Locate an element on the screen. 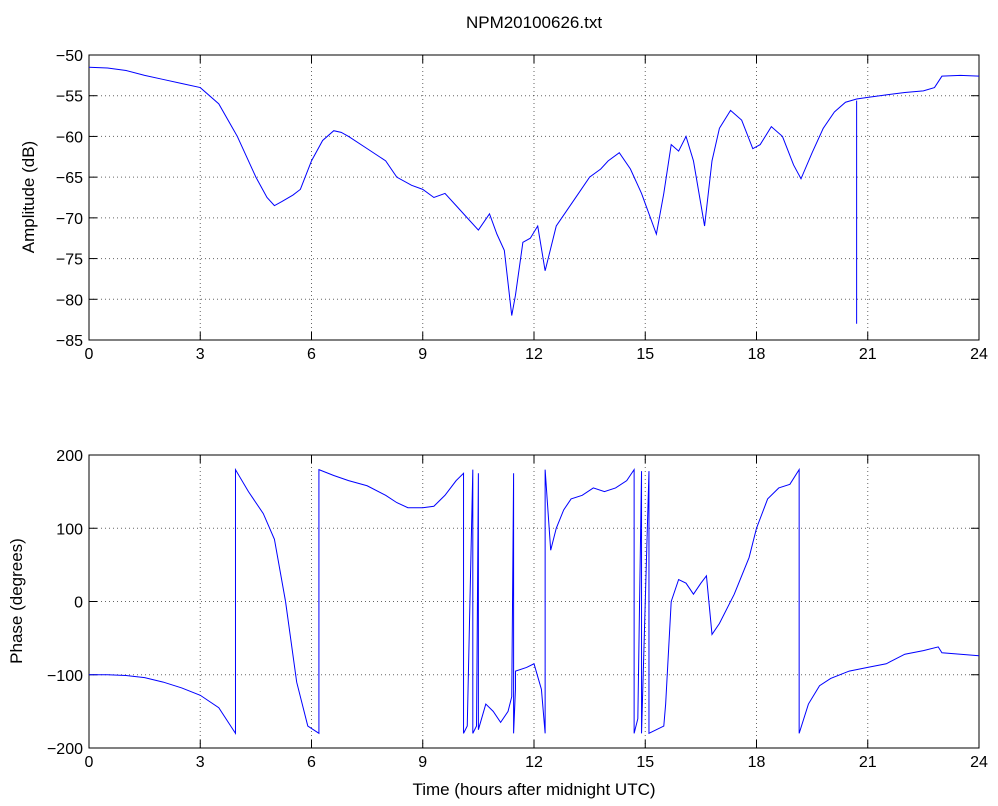  phase-x-tick-label: 24 is located at coordinates (979, 762).